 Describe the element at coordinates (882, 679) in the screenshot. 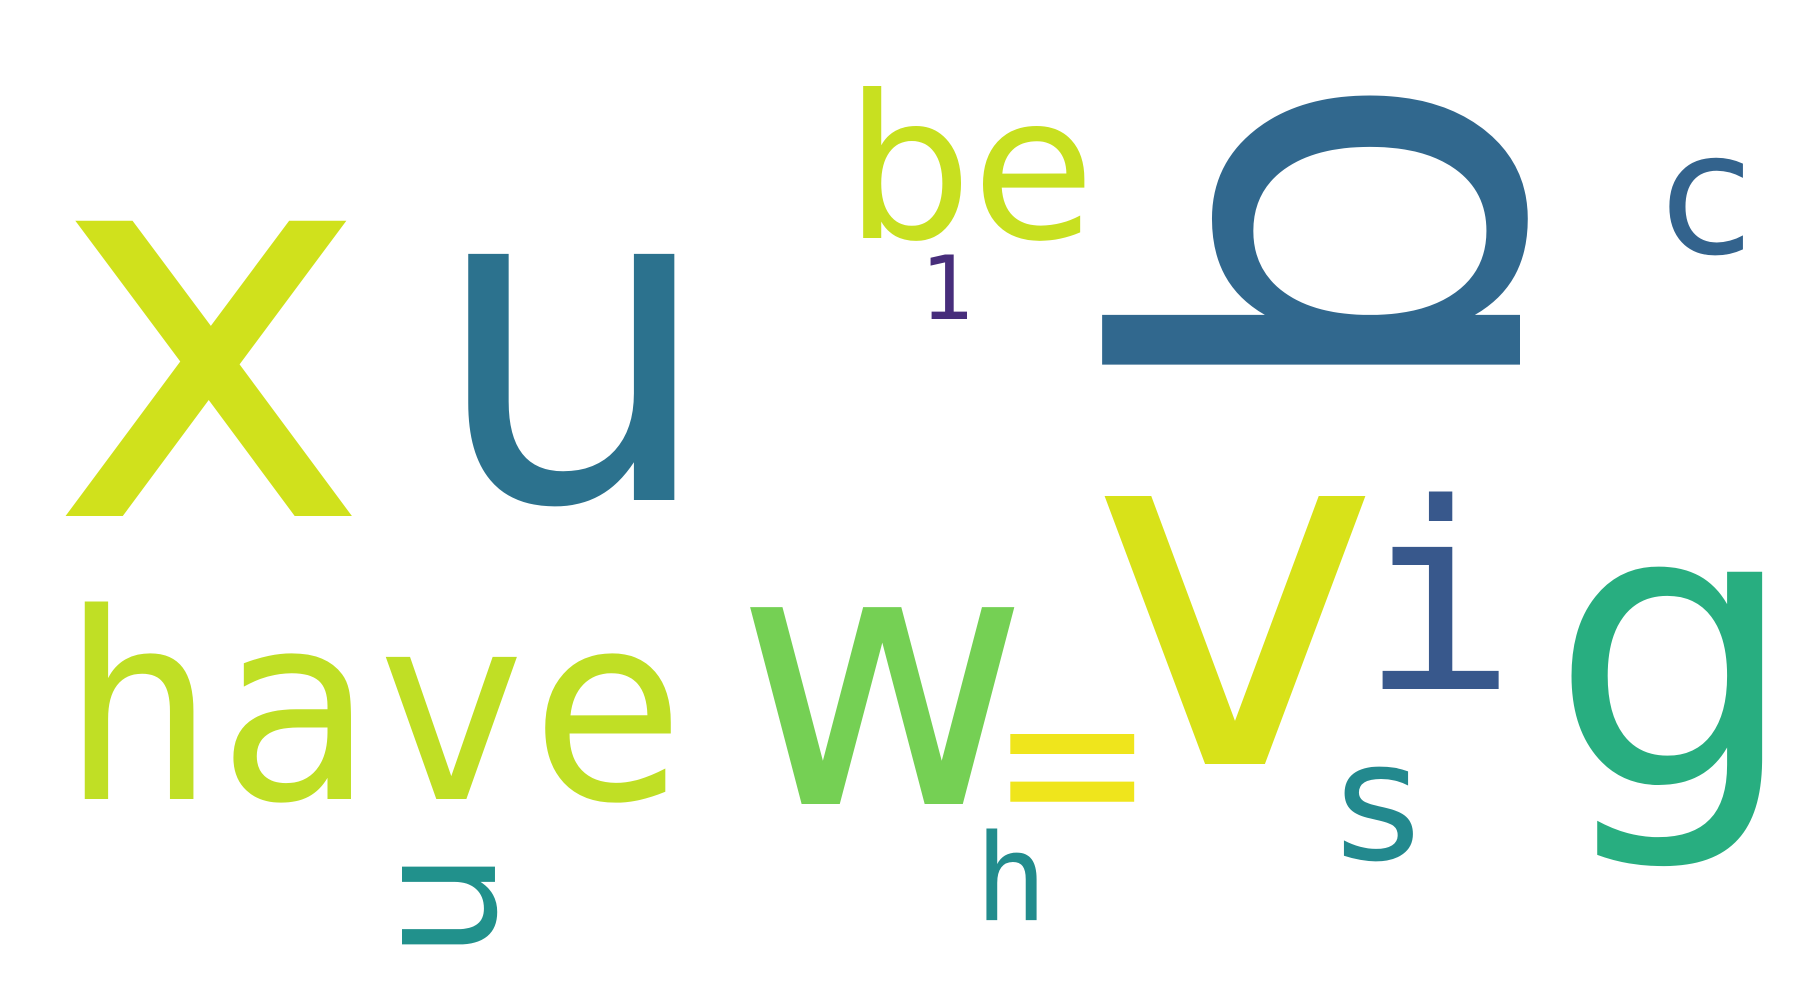

I see `cloud-word-w: w` at that location.